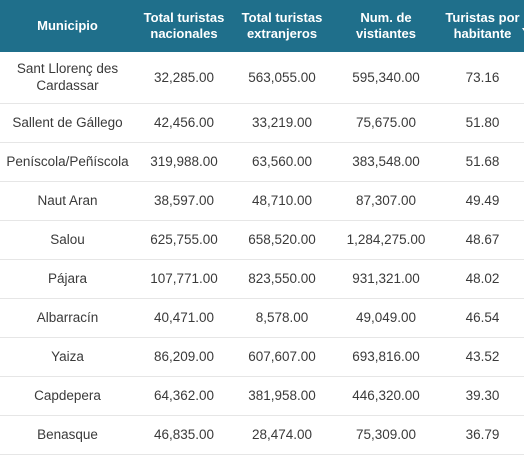 The height and width of the screenshot is (463, 524). What do you see at coordinates (282, 395) in the screenshot?
I see `cell-extranjeros: 381,958.00` at bounding box center [282, 395].